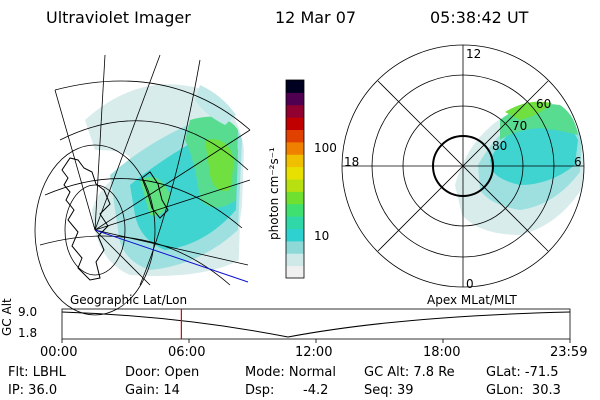 This screenshot has height=400, width=600. Describe the element at coordinates (33, 390) in the screenshot. I see `info-ip: IP: 36.0` at that location.